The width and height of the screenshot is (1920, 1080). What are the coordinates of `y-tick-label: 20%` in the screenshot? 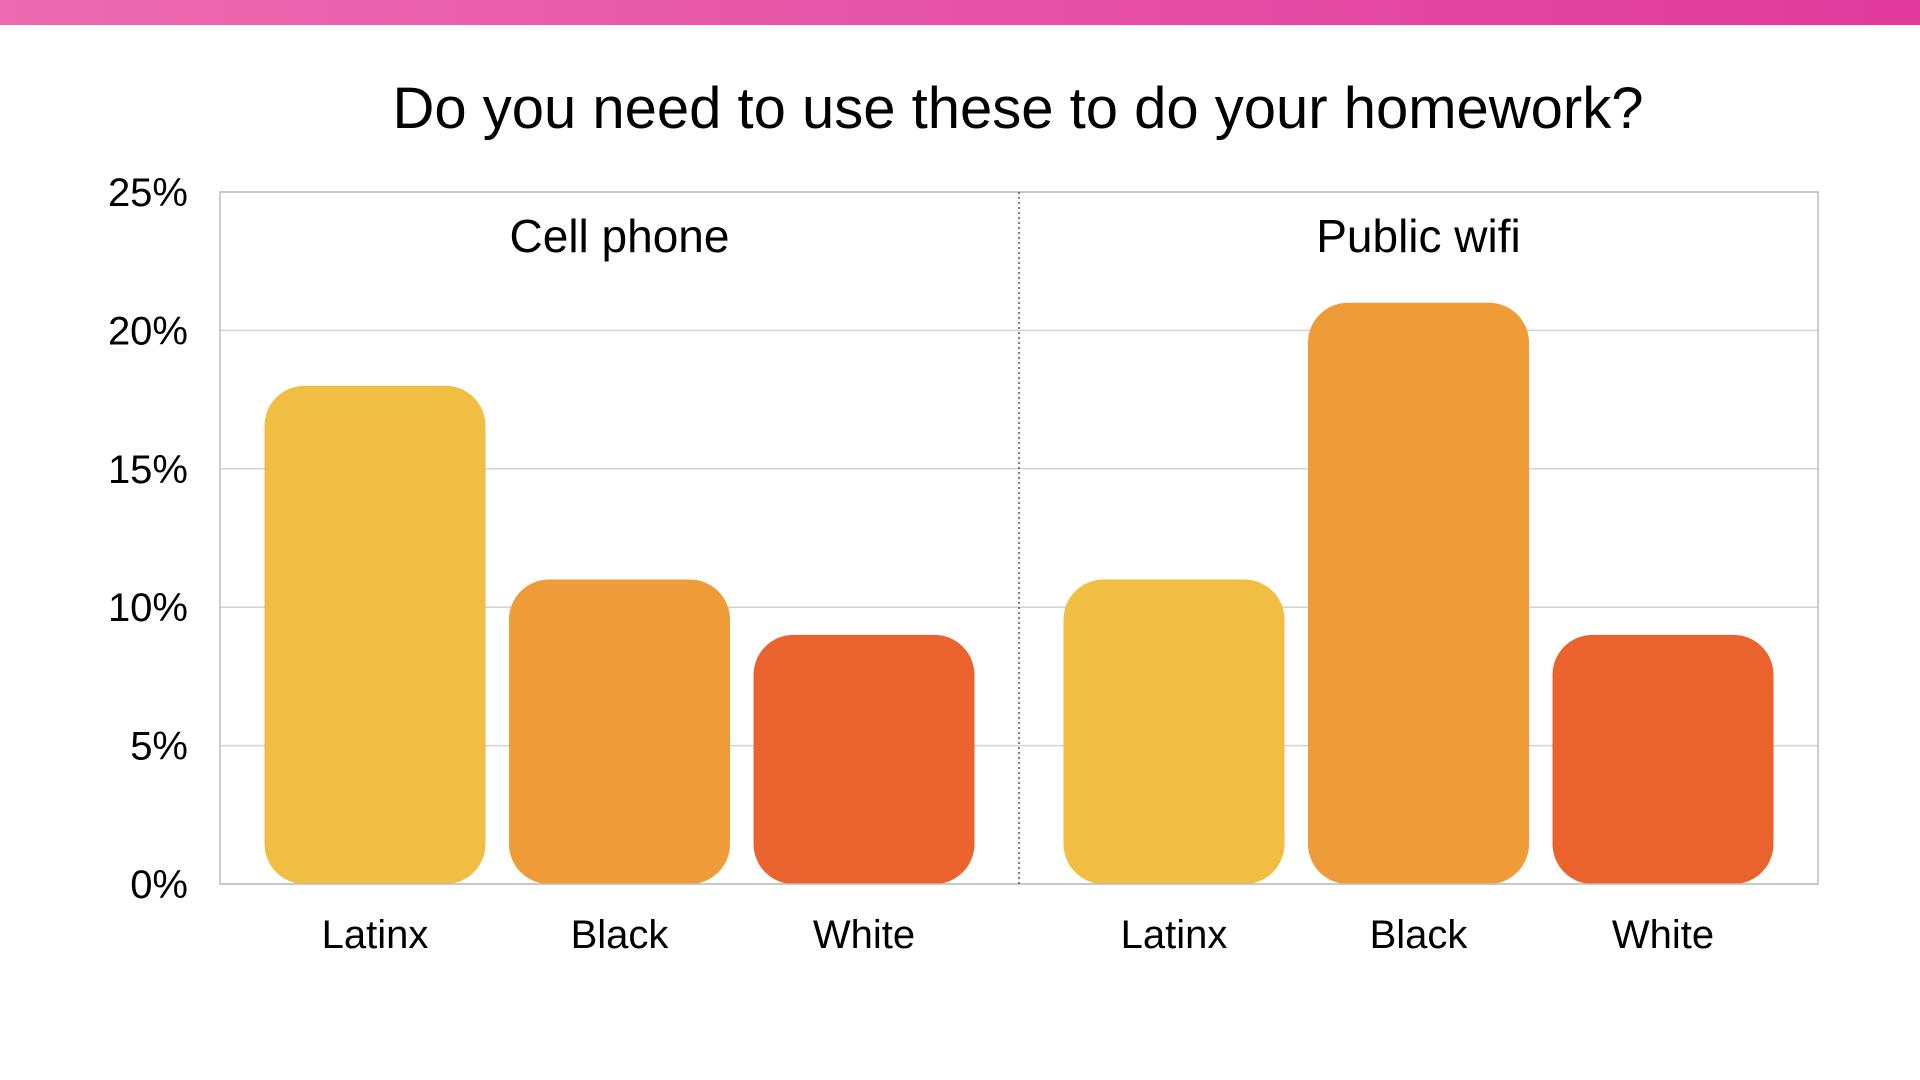 It's located at (148, 331).